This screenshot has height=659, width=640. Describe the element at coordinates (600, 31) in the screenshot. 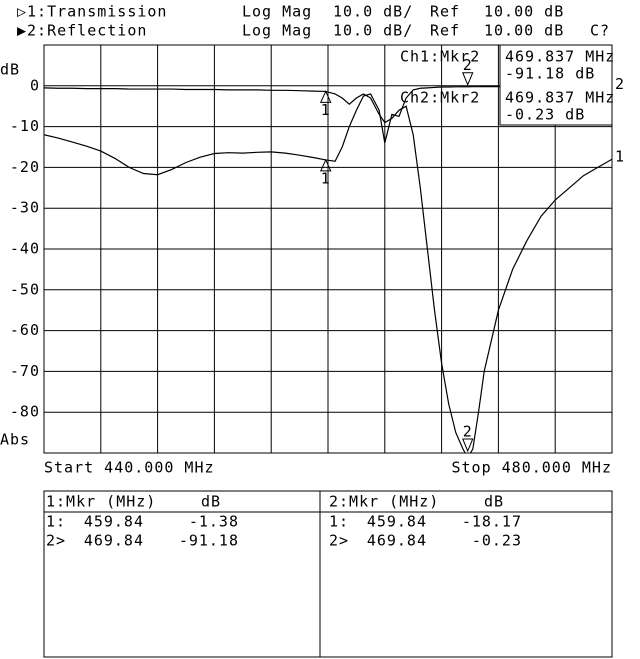

I see `header-text: C?` at that location.